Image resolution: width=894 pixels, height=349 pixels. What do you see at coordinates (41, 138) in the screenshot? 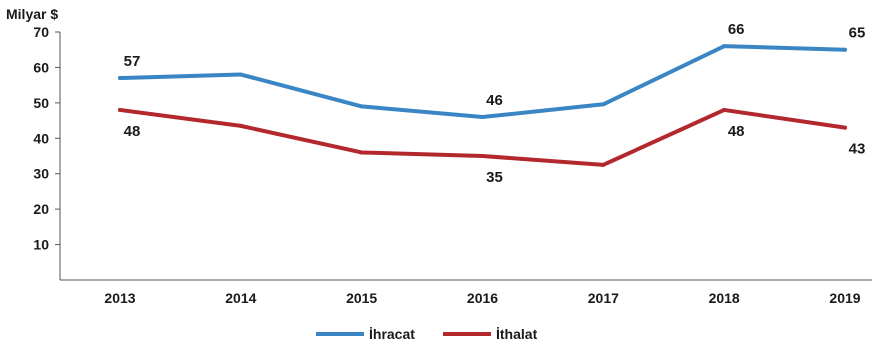
I see `y-tick-label: 40` at bounding box center [41, 138].